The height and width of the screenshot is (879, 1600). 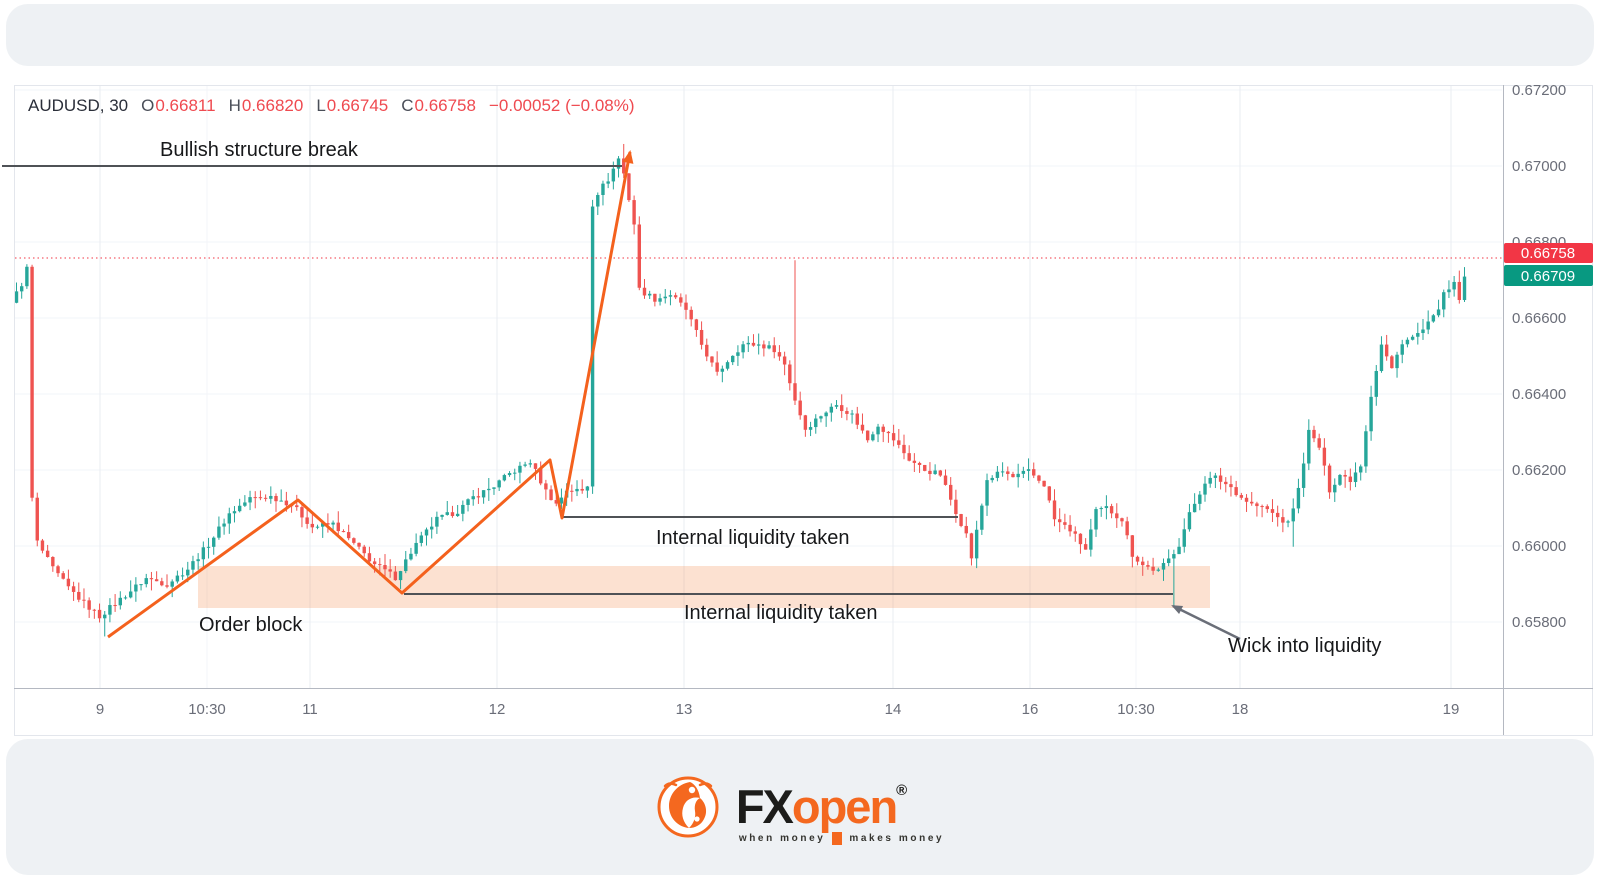 I want to click on price-axis-label: 0.67000, so click(x=1539, y=166).